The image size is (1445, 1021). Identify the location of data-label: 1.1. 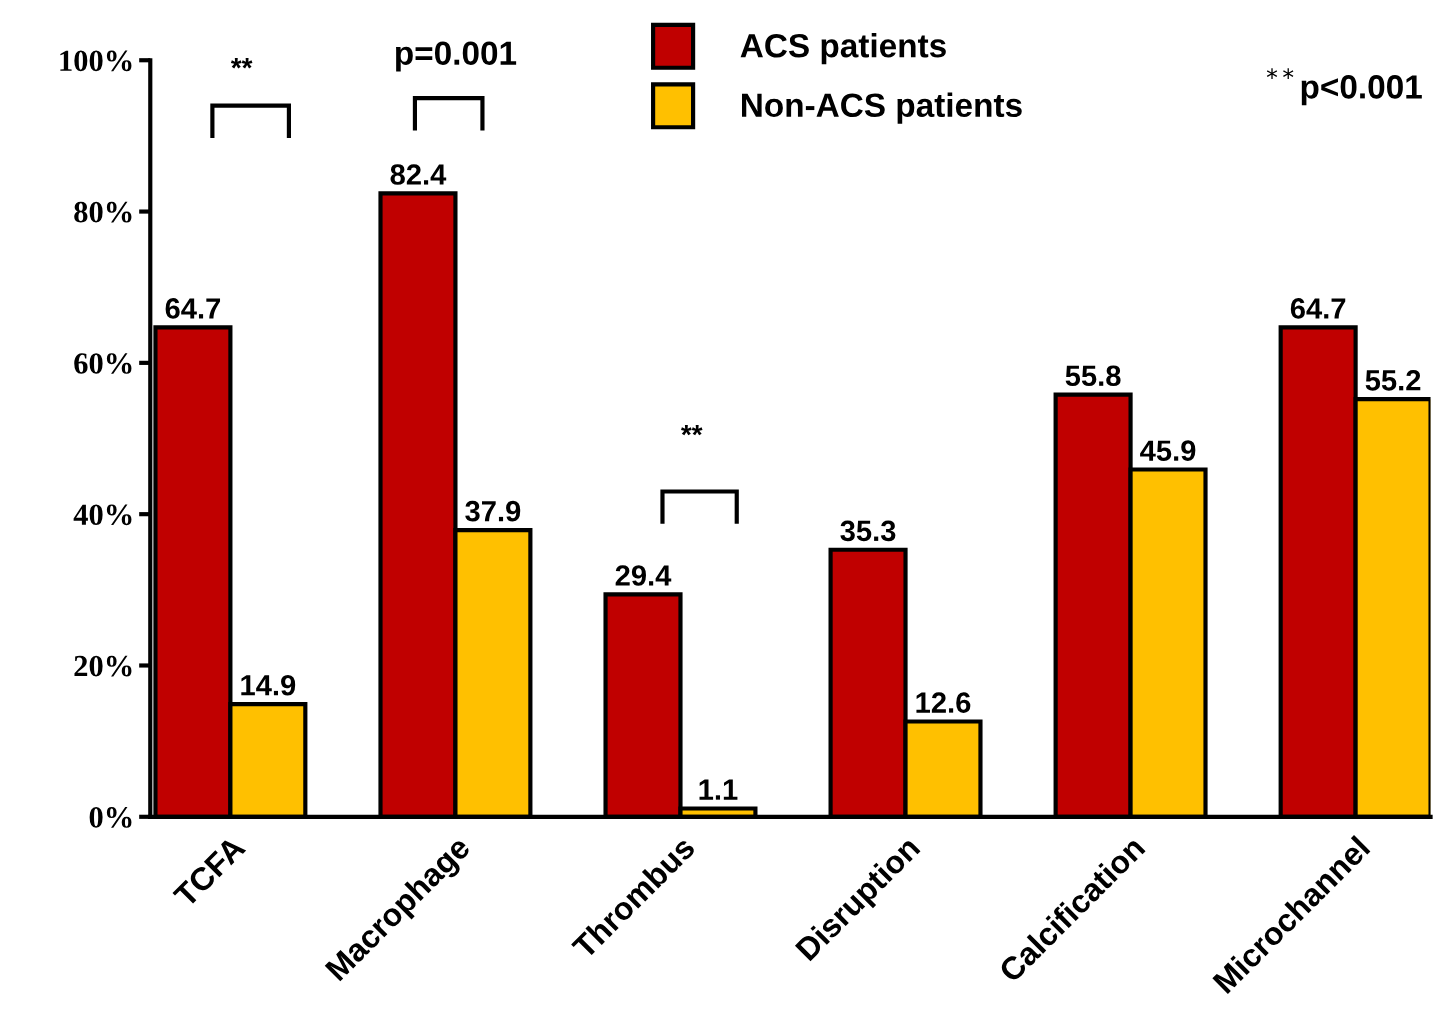
(718, 789).